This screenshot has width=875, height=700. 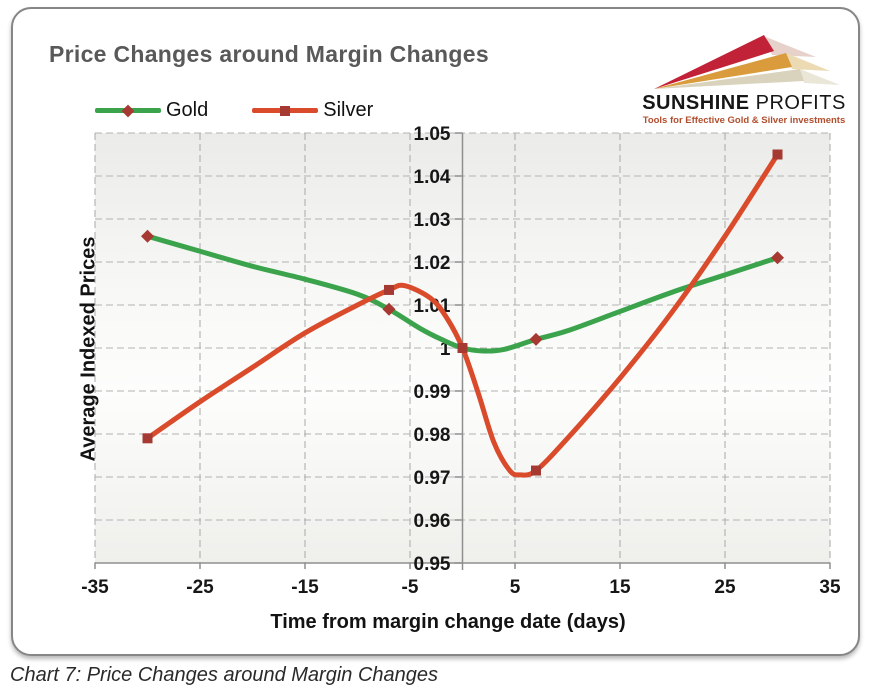 I want to click on legend-line-swatch-silver, so click(x=285, y=110).